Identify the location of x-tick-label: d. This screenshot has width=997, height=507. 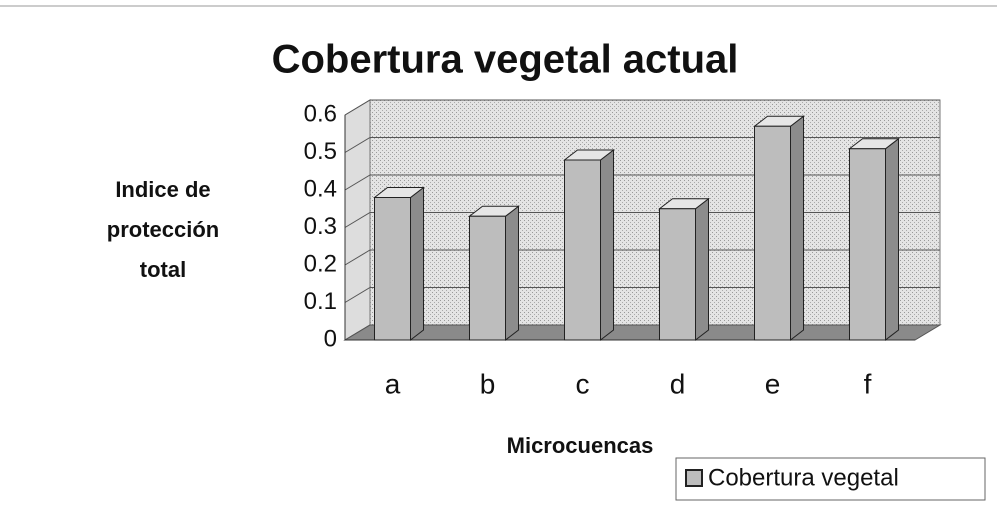
(678, 383).